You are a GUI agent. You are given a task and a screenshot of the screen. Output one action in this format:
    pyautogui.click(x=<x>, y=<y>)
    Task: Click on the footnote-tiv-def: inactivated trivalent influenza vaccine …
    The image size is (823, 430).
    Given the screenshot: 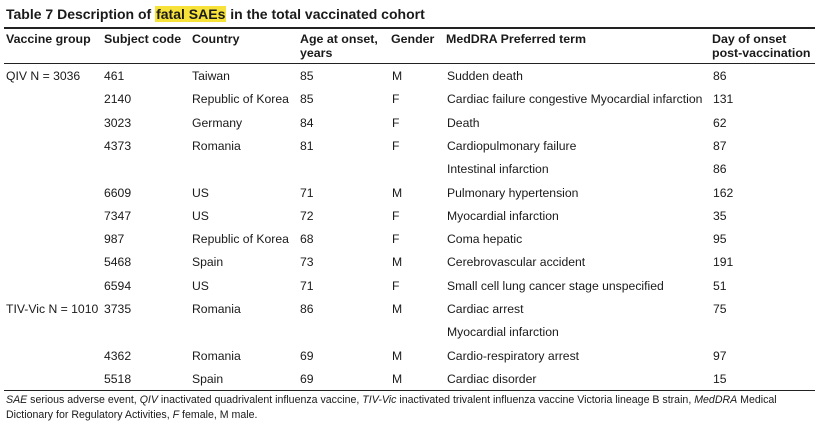 What is the action you would take?
    pyautogui.click(x=545, y=400)
    